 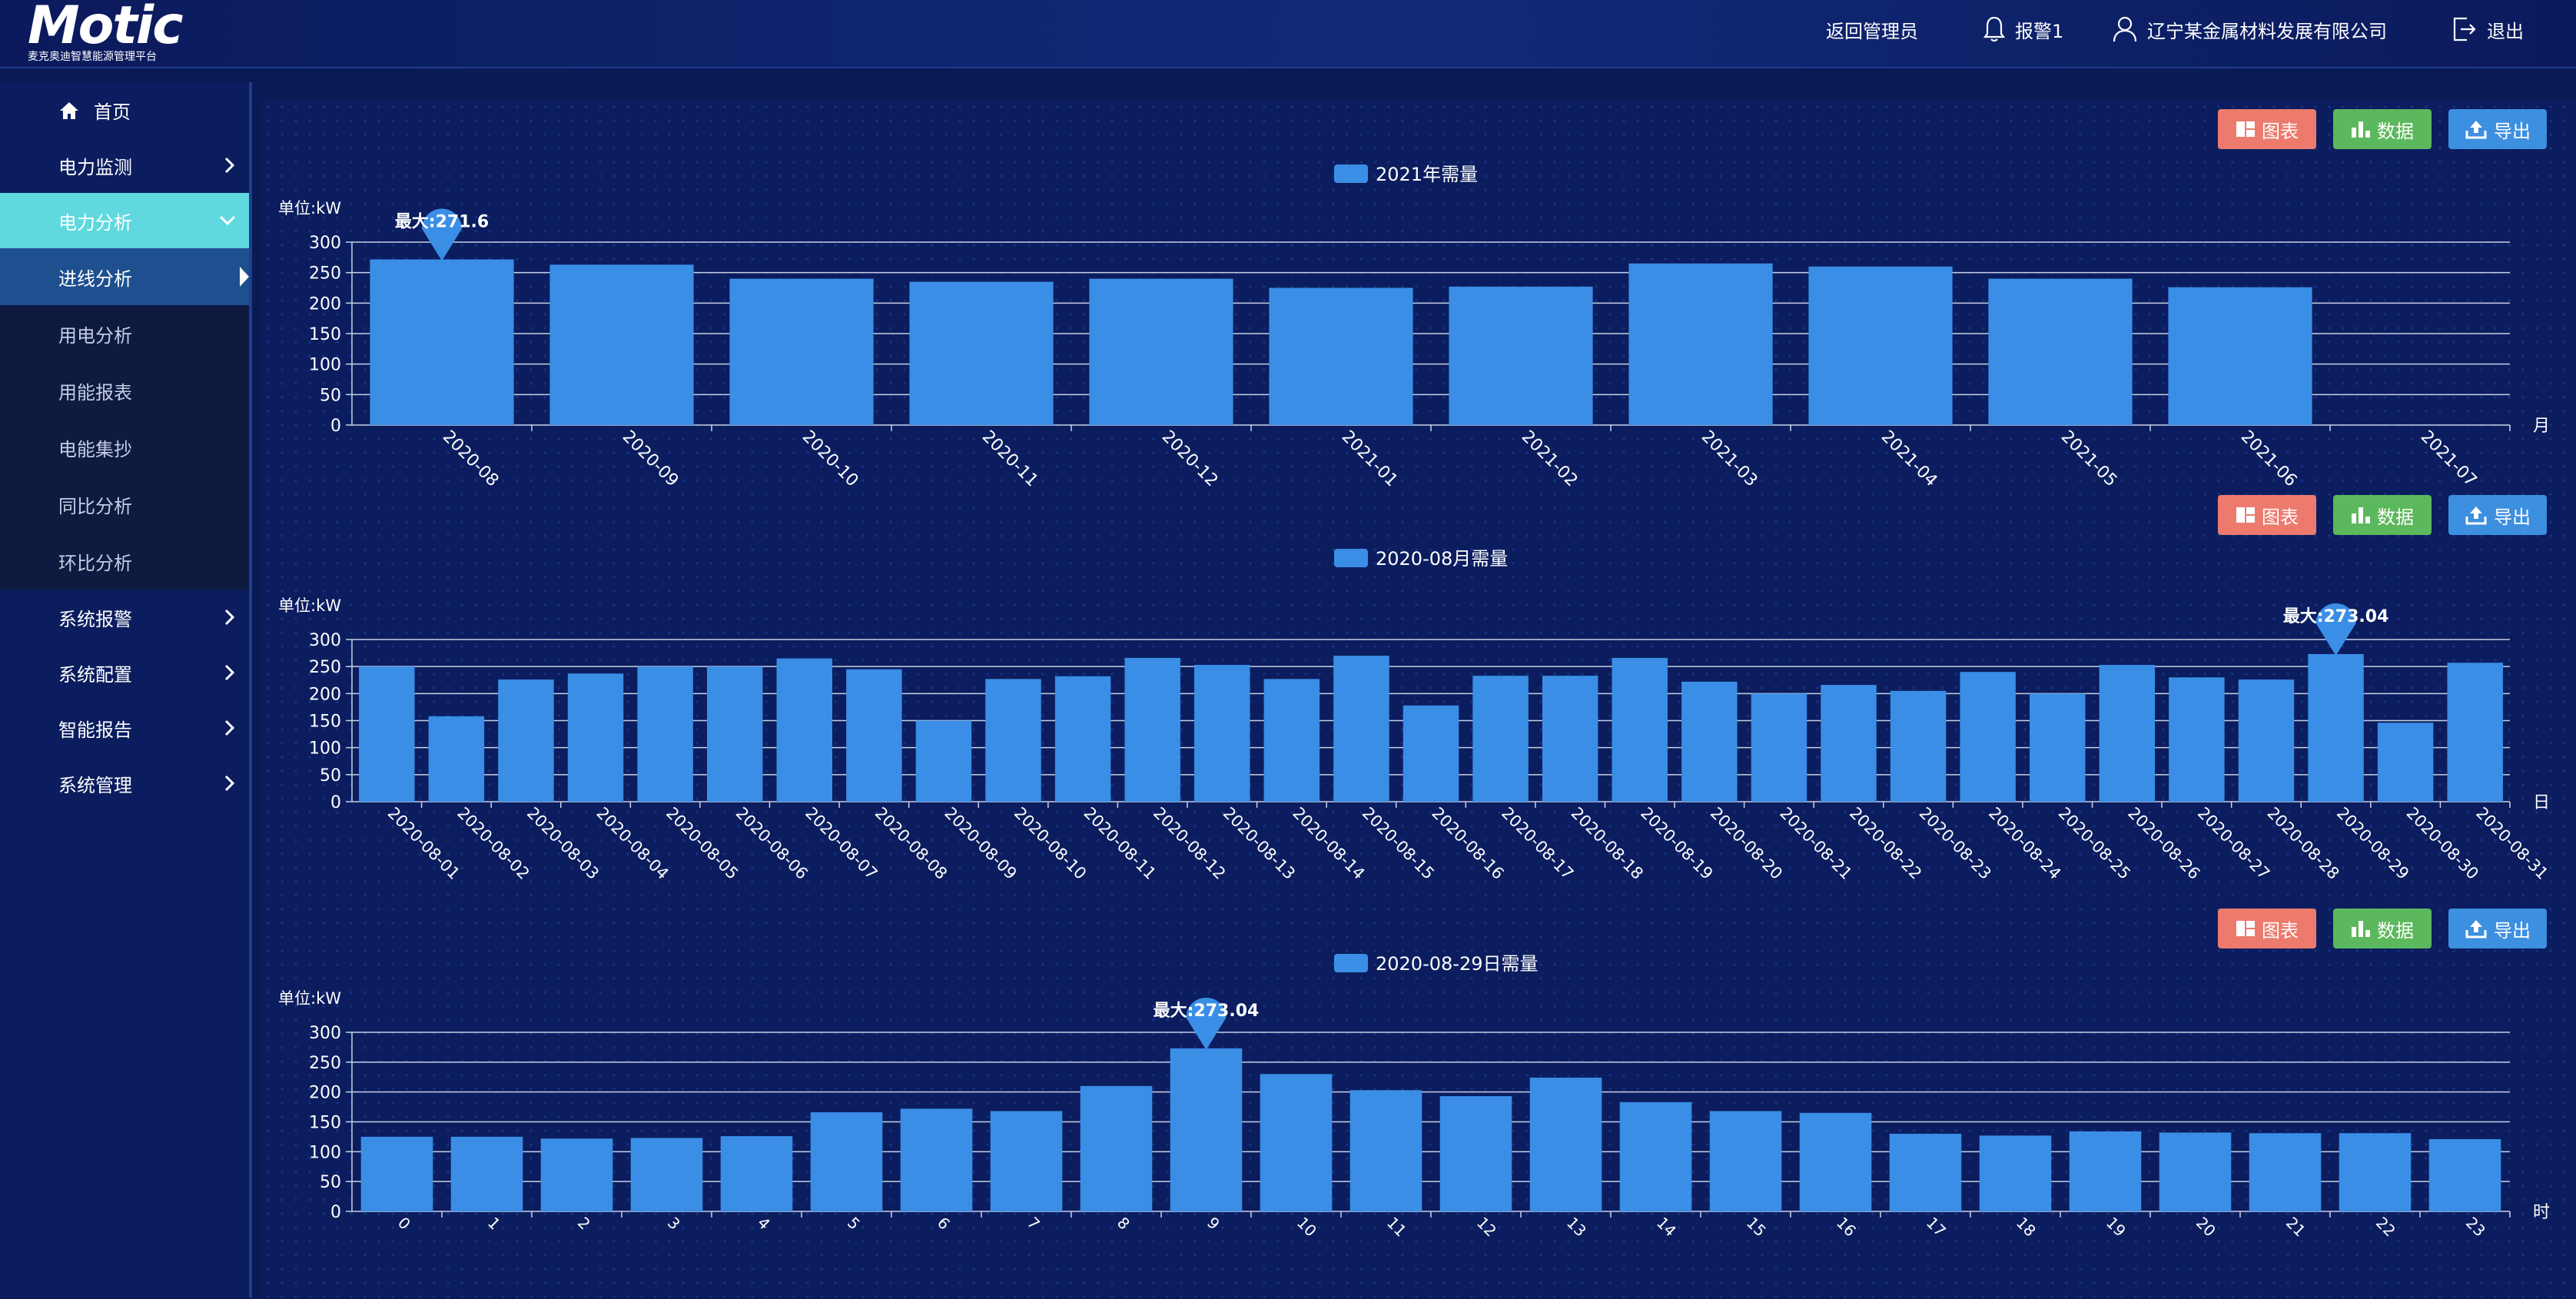 What do you see at coordinates (325, 667) in the screenshot?
I see `y-tick-label: 250` at bounding box center [325, 667].